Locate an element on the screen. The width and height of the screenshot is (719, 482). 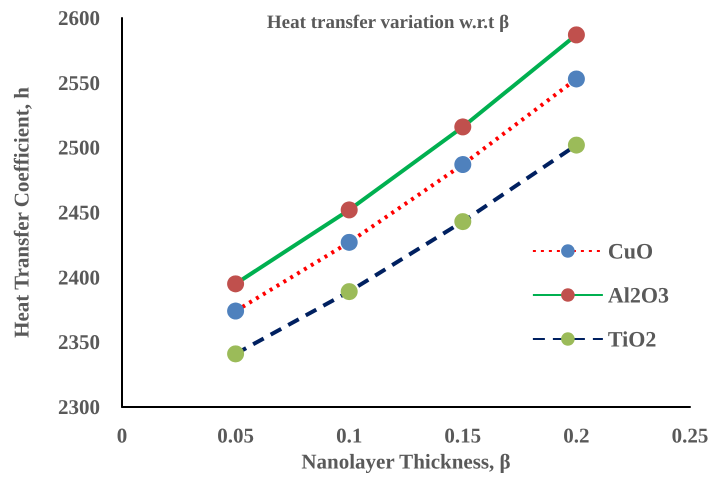
y-tick-label: 2350 is located at coordinates (79, 342).